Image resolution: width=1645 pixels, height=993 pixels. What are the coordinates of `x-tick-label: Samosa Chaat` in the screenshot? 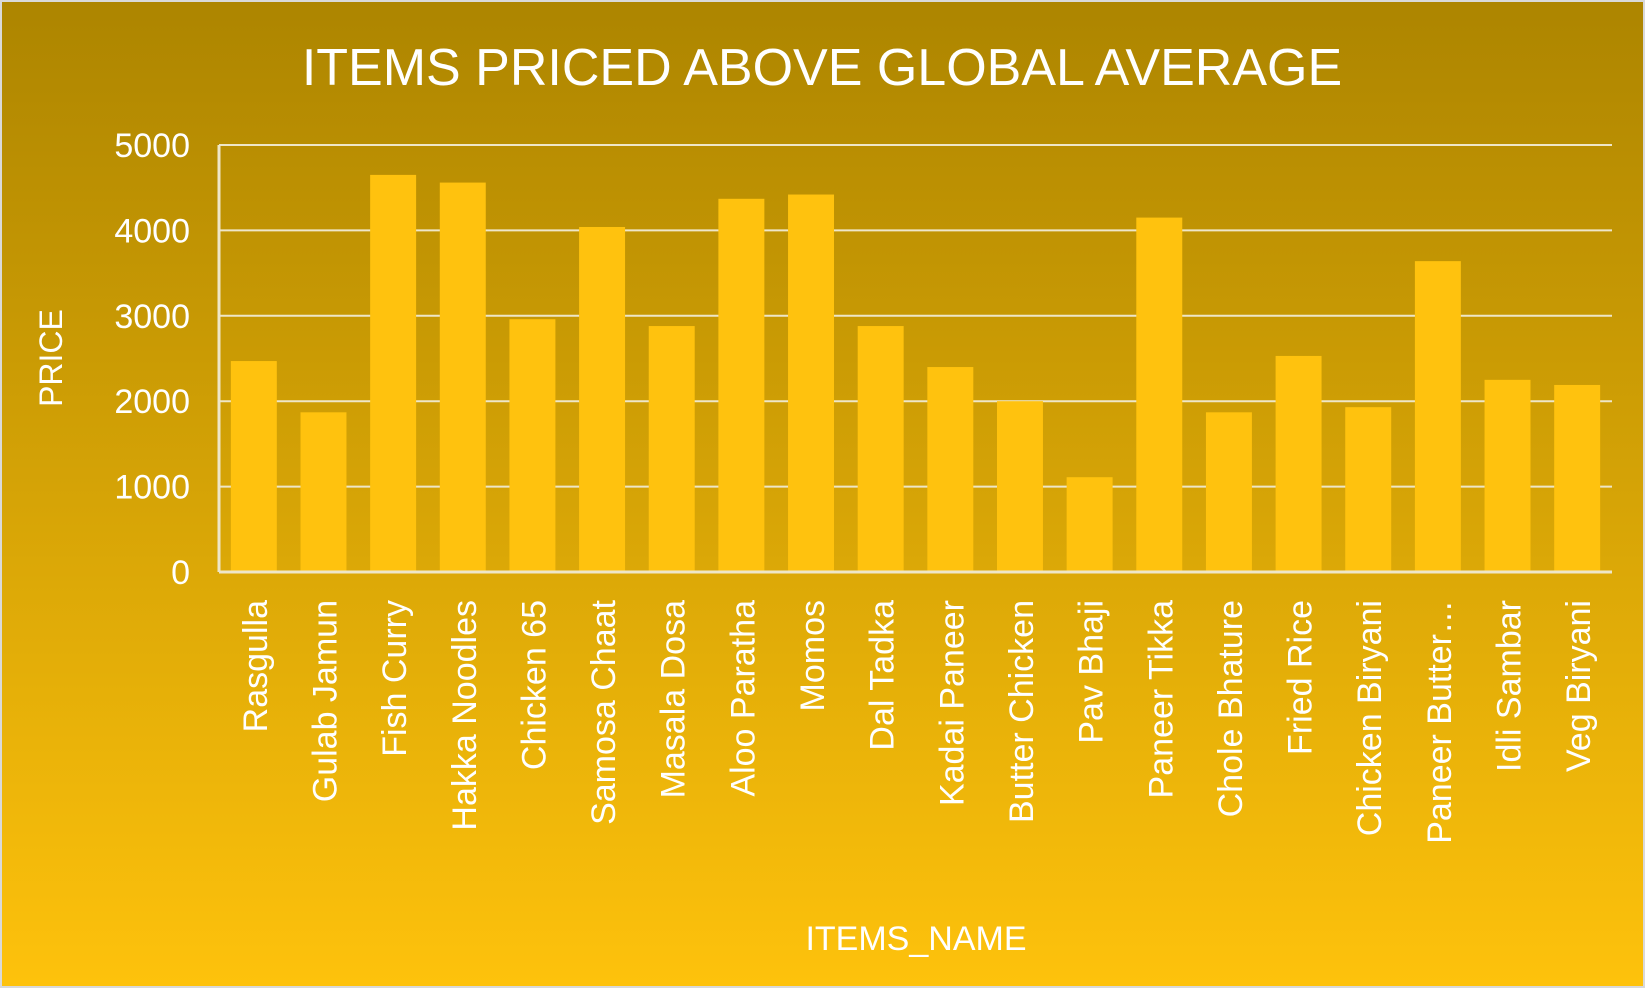 It's located at (604, 711).